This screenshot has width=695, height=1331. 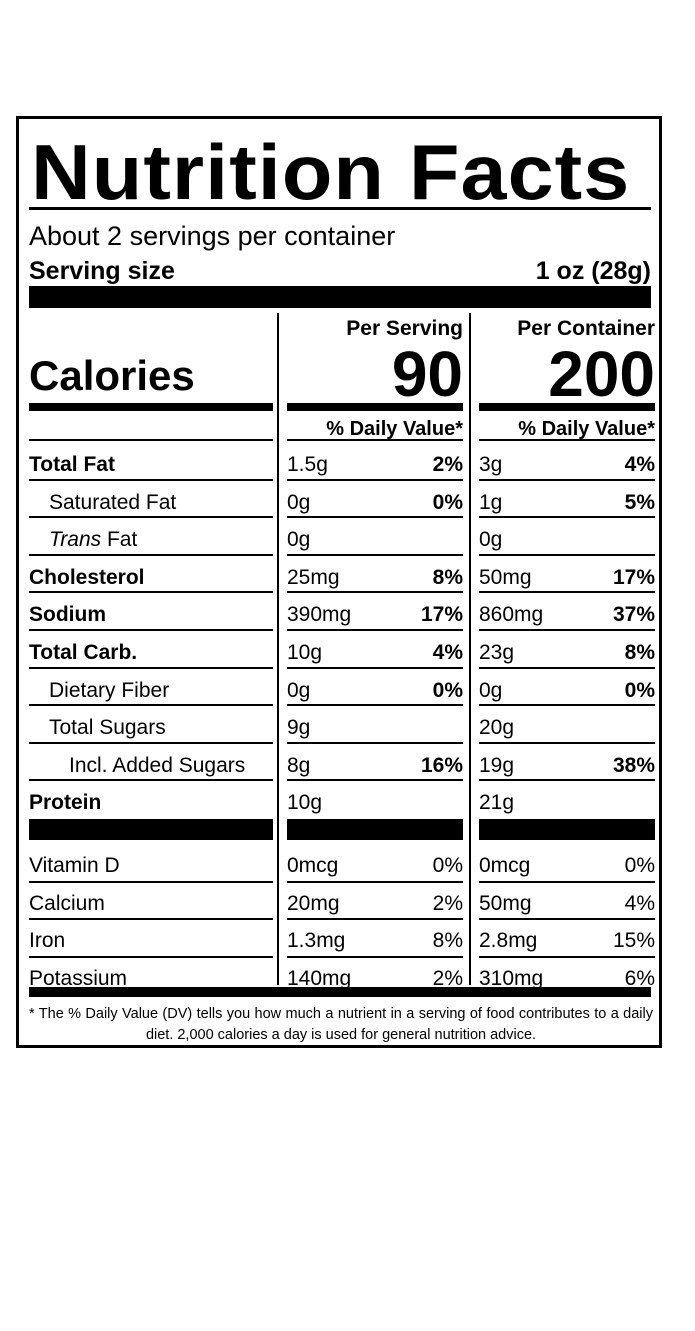 What do you see at coordinates (278, 649) in the screenshot?
I see `column-divider-left` at bounding box center [278, 649].